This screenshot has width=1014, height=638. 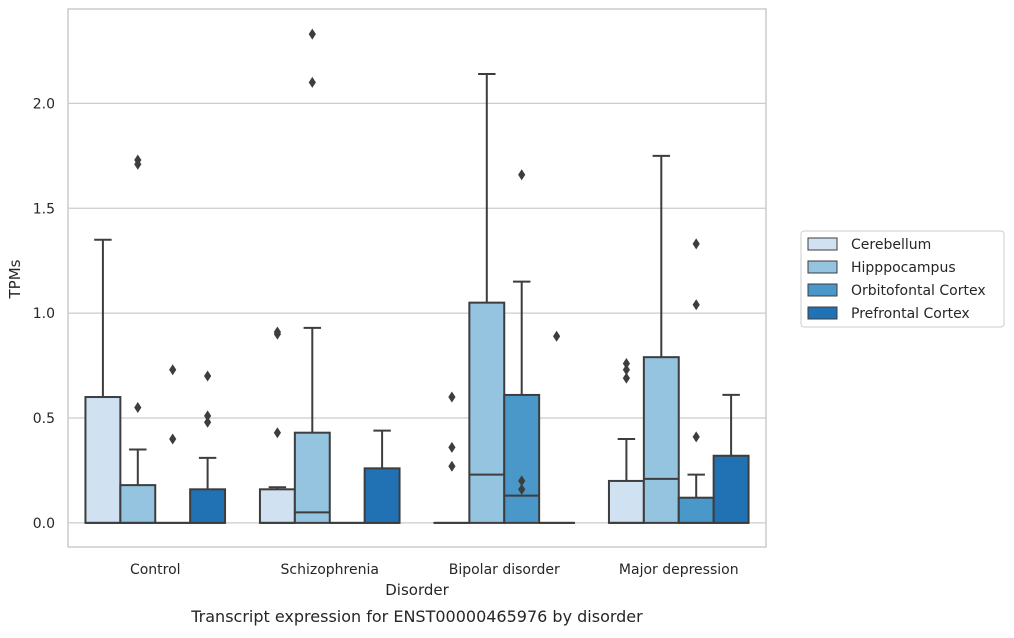 I want to click on legend-label: Orbitofontal Cortex, so click(x=918, y=291).